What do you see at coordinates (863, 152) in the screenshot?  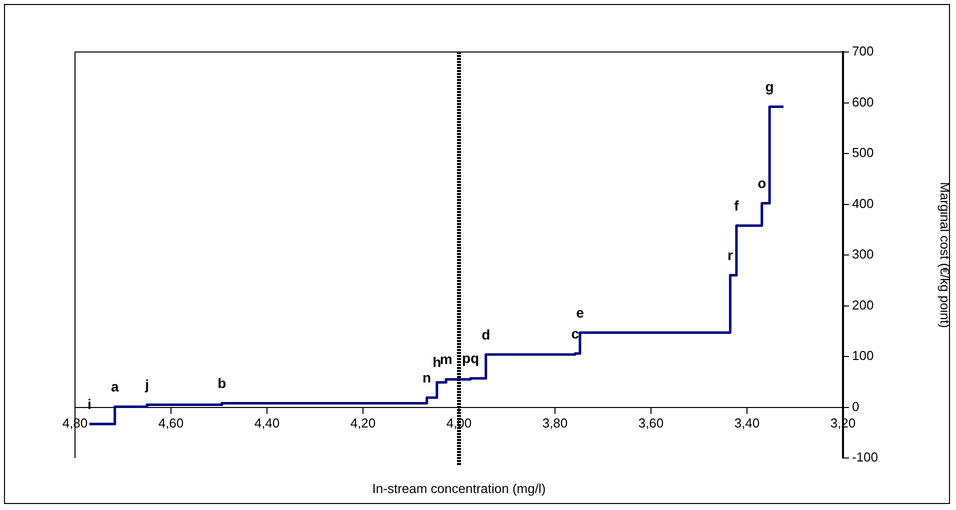 I see `y-tick-label: 500` at bounding box center [863, 152].